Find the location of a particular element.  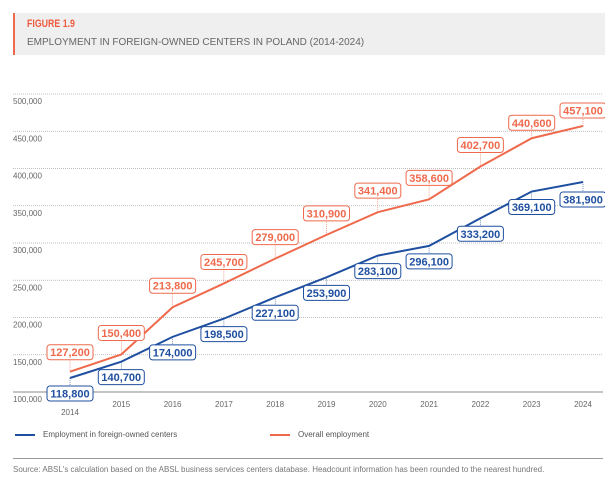

data-label: 253,900 is located at coordinates (327, 294).